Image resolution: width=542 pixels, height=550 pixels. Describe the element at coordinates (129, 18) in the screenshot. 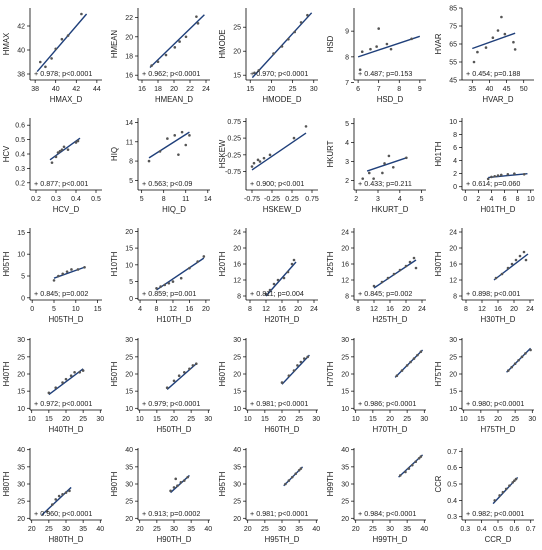

I see `y-tick-label: 22` at that location.